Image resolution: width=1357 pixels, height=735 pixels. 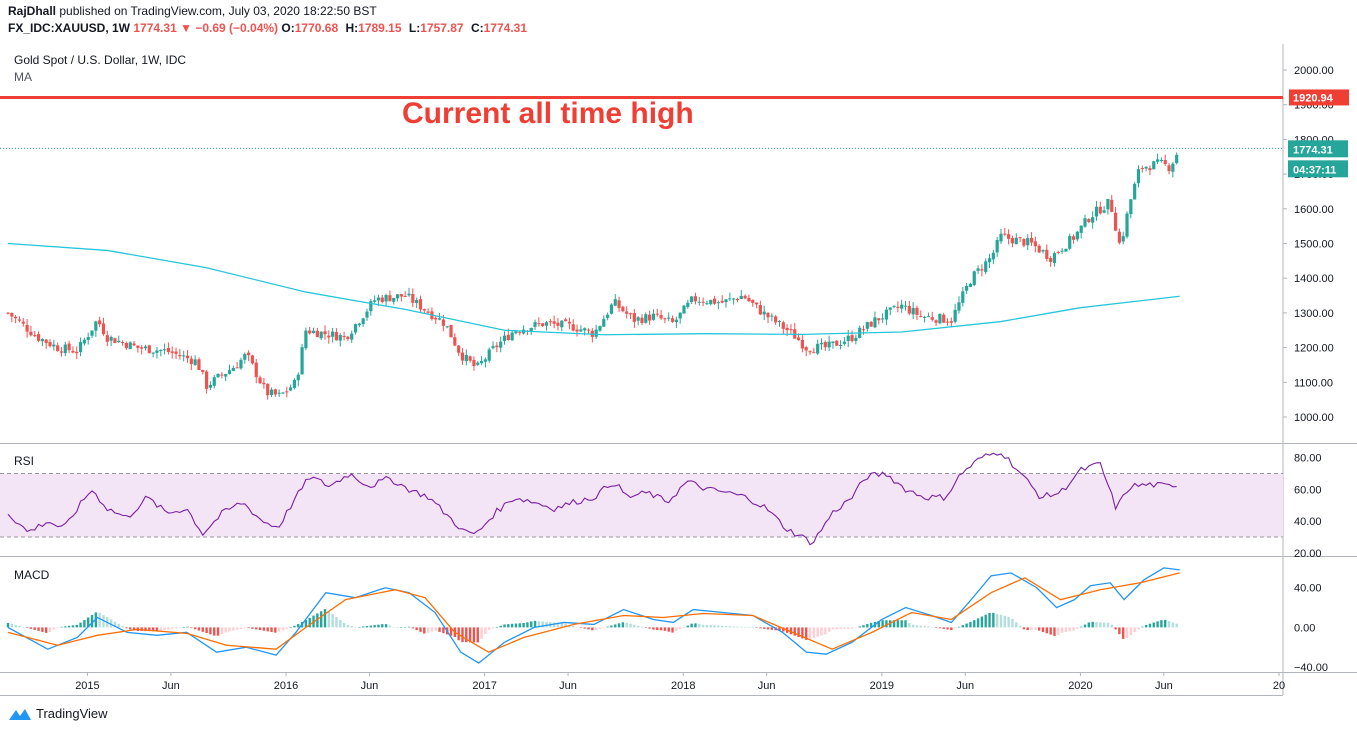 I want to click on tradingview-footer: TradingView, so click(x=58, y=713).